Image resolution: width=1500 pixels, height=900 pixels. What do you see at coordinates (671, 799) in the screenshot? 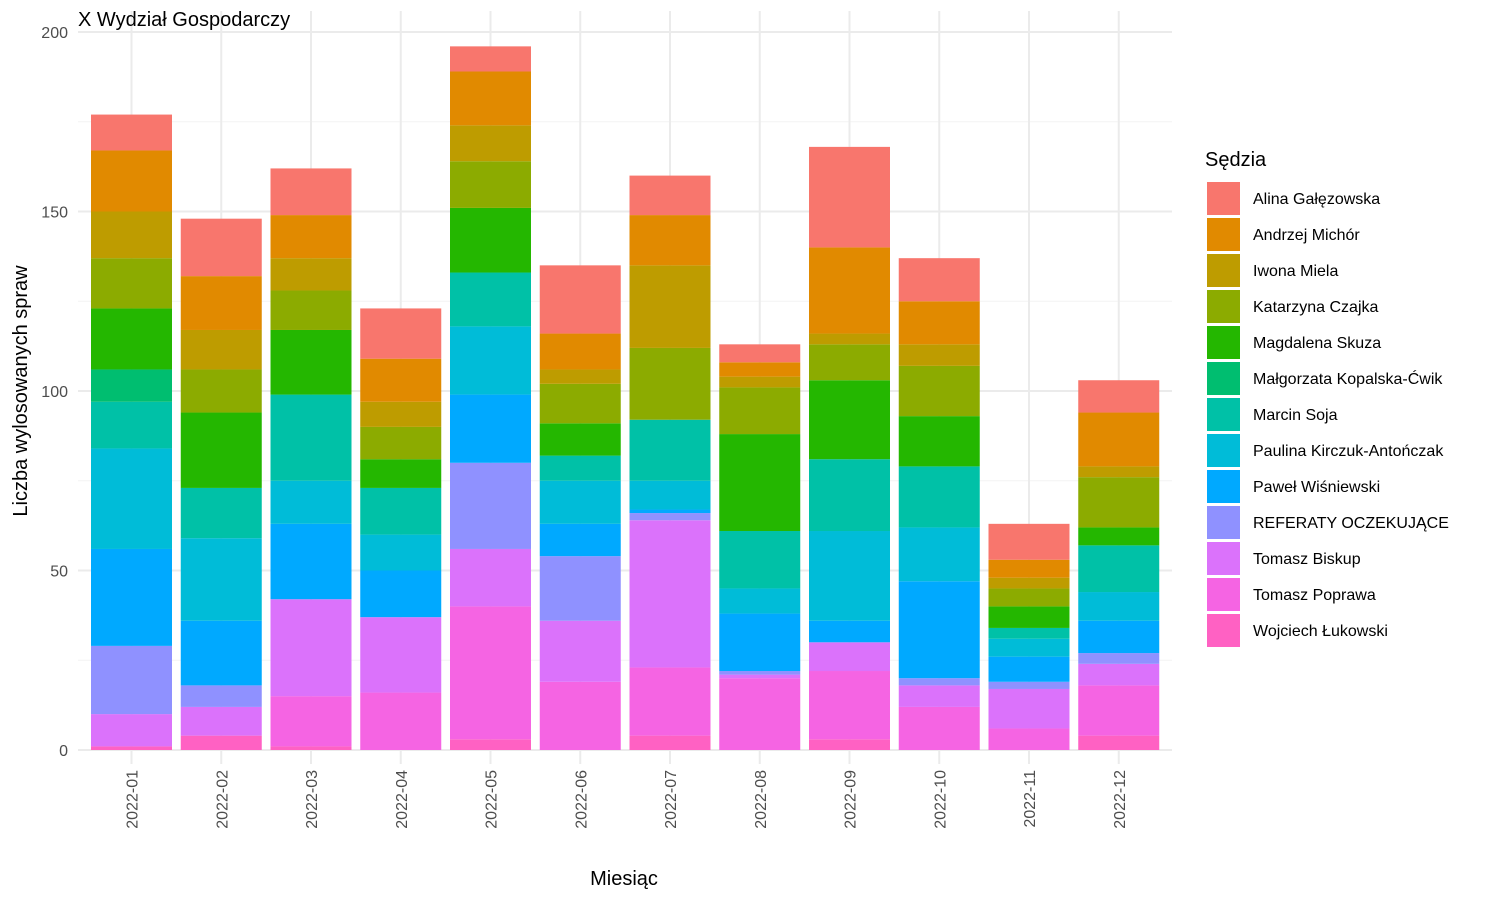
I see `x-tick-label: 2022-07` at bounding box center [671, 799].